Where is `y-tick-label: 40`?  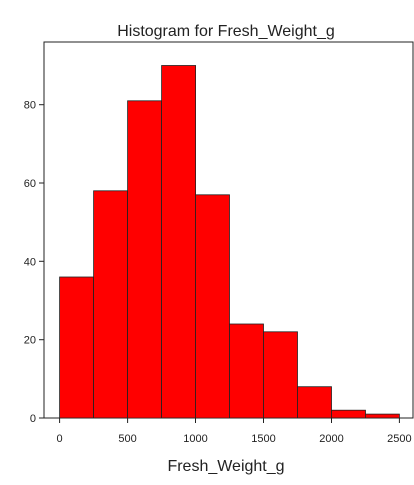 y-tick-label: 40 is located at coordinates (30, 262).